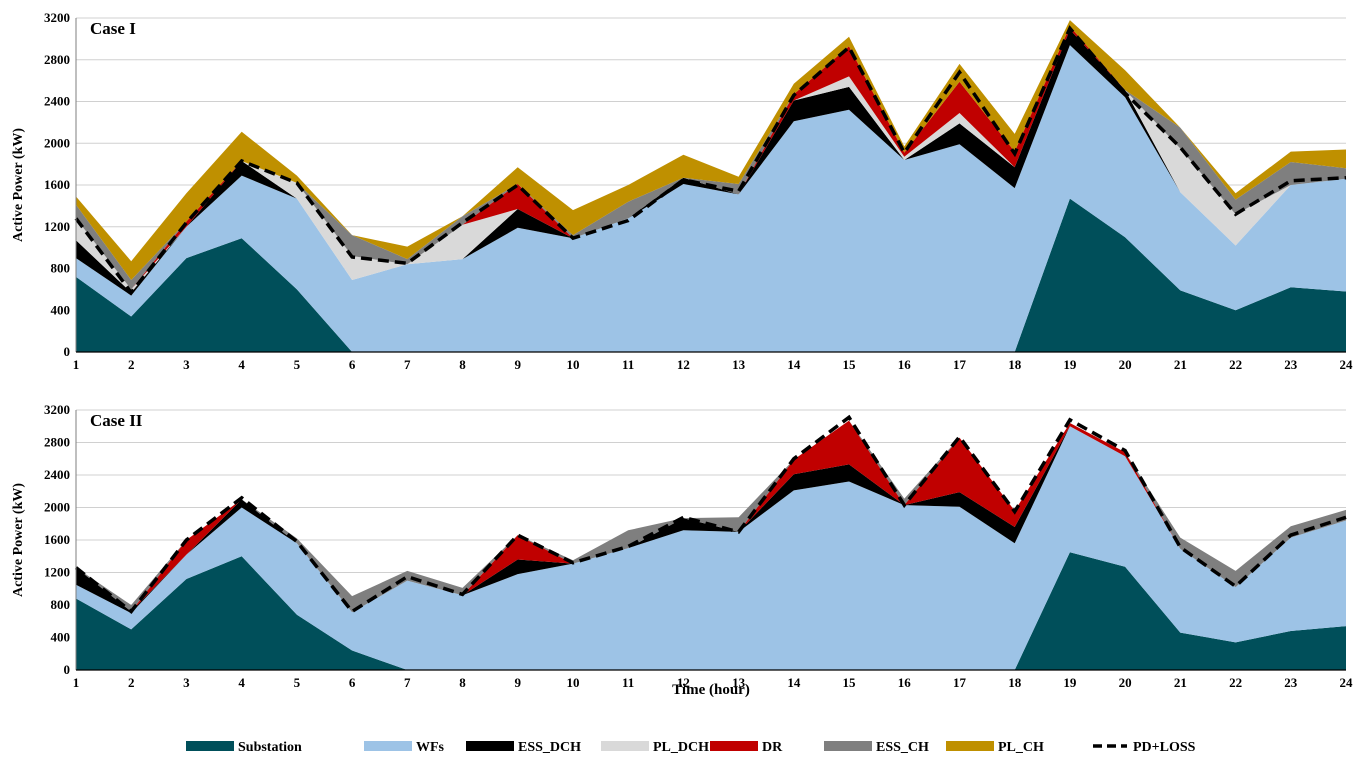 The height and width of the screenshot is (763, 1362). What do you see at coordinates (76, 364) in the screenshot?
I see `panel1-xtick-label-0: 1` at bounding box center [76, 364].